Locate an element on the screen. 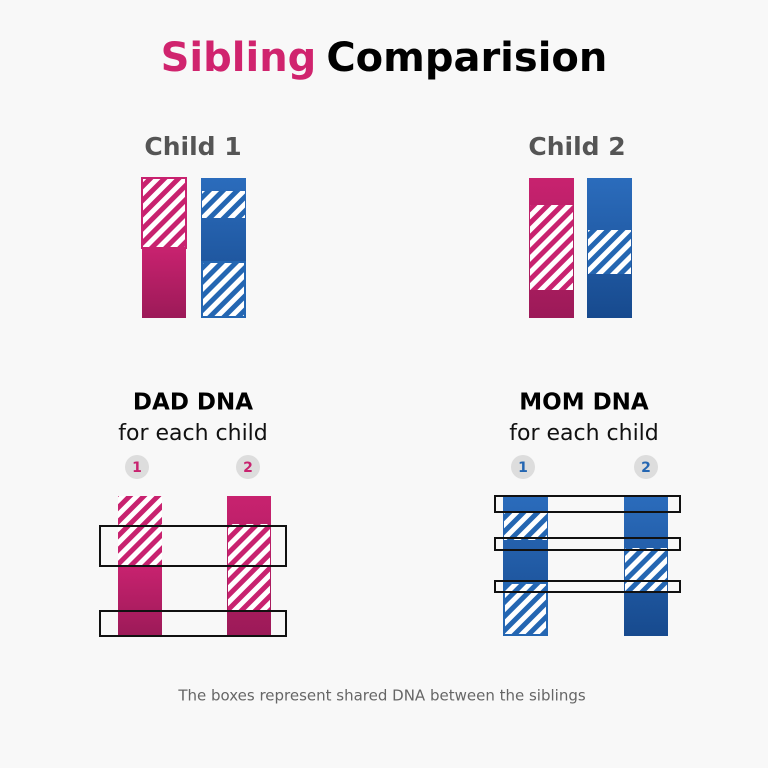 The image size is (768, 768). title: Sibling Comparision is located at coordinates (384, 58).